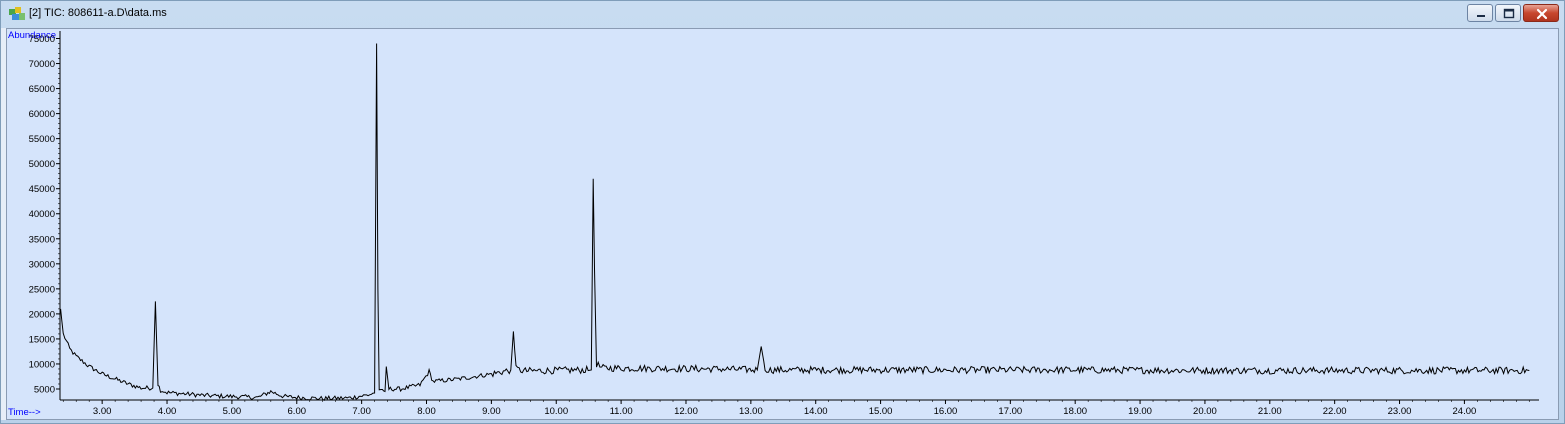  Describe the element at coordinates (102, 411) in the screenshot. I see `x-tick-label: 3.00` at that location.